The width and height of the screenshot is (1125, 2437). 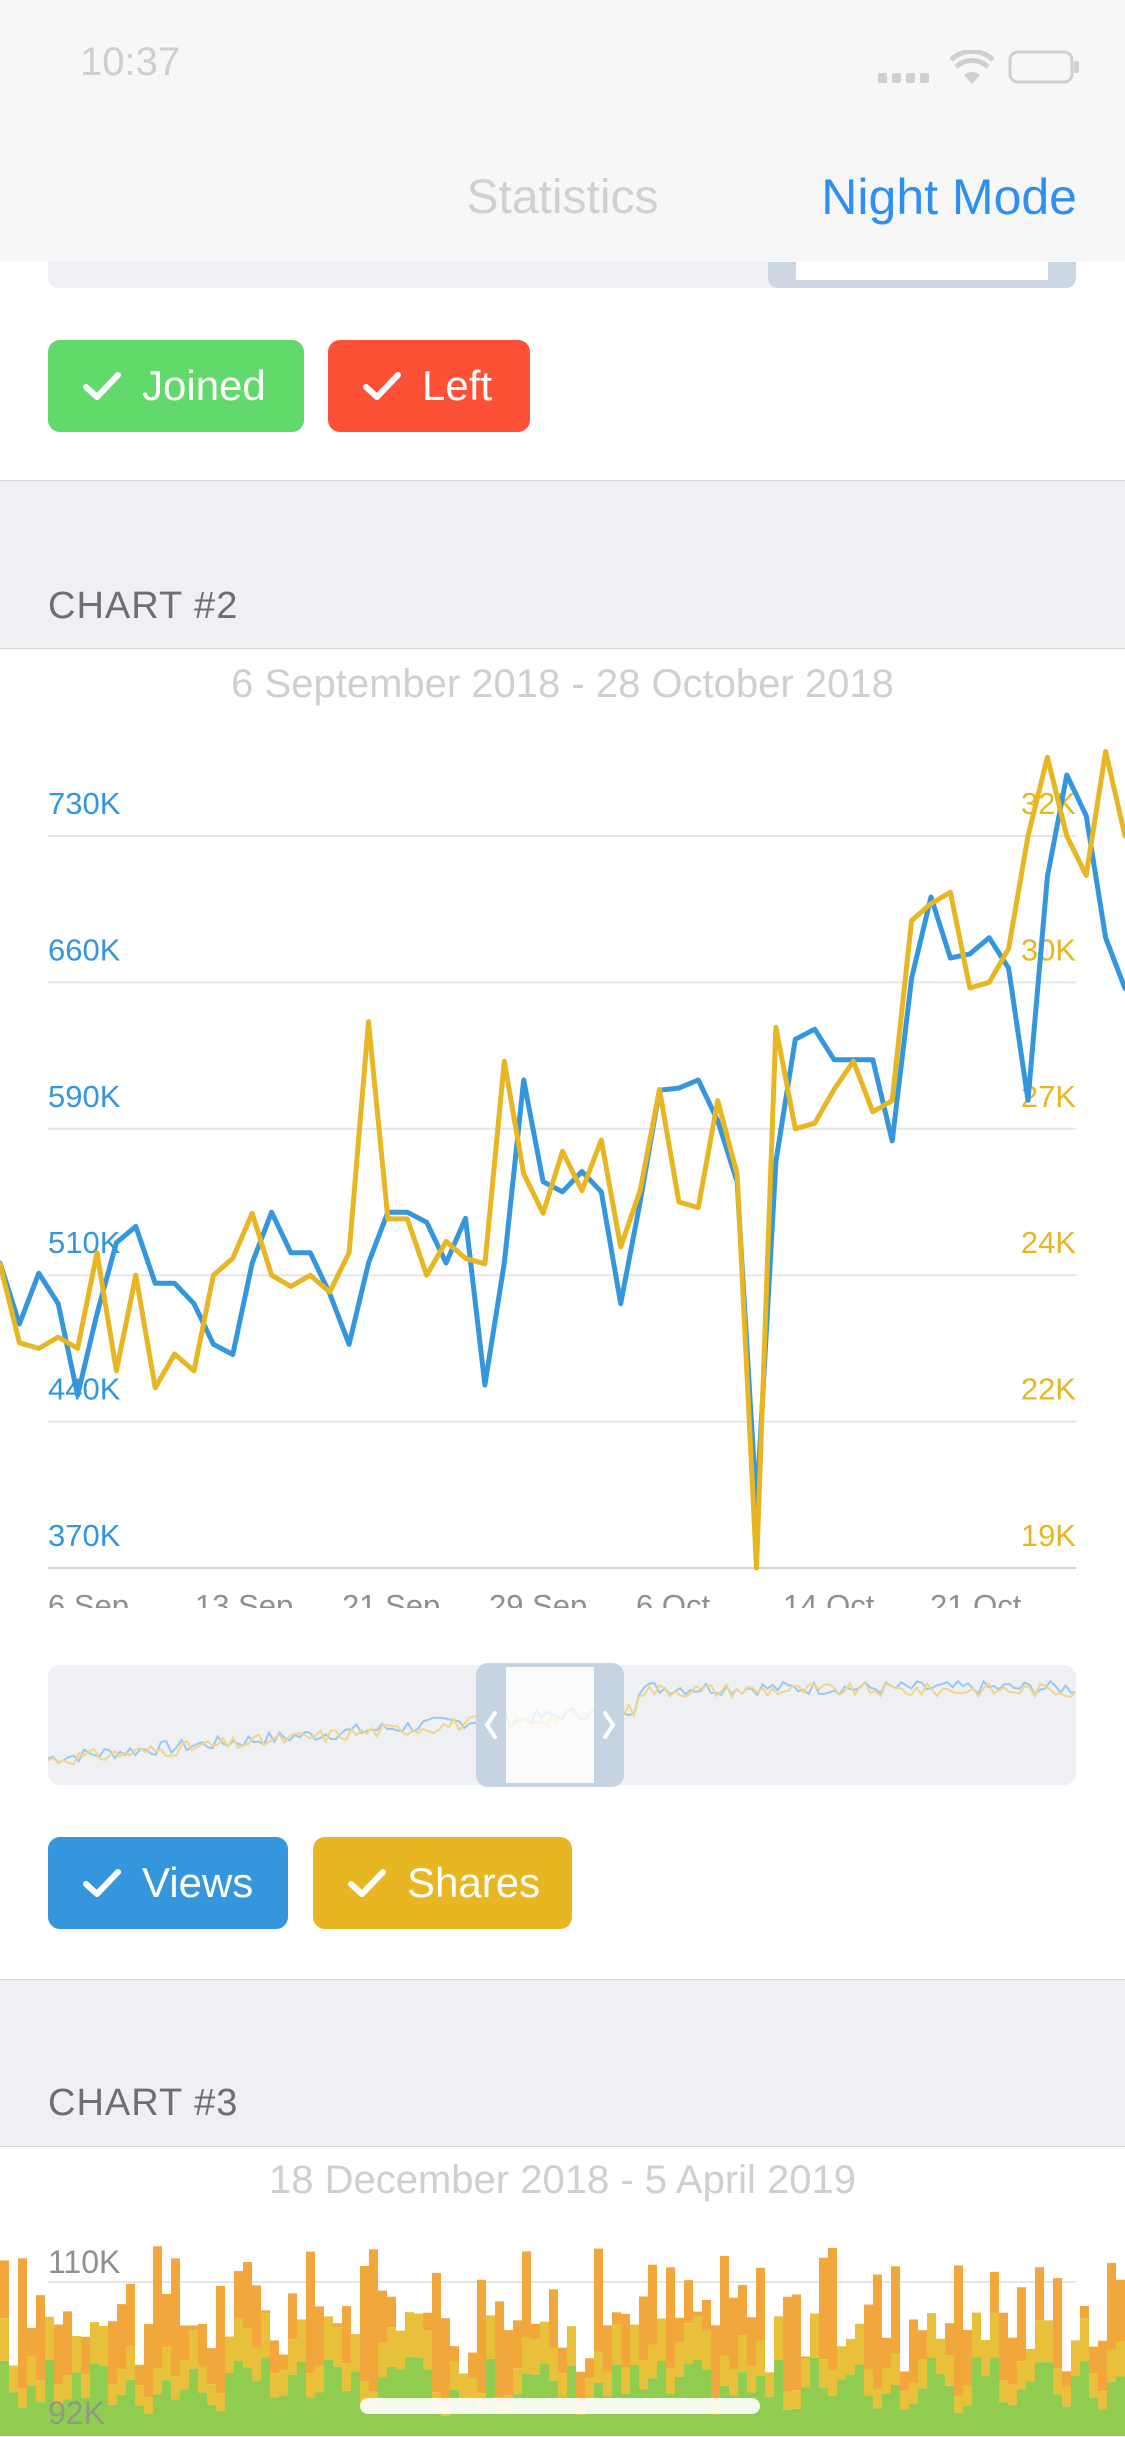 I want to click on home-indicator, so click(x=560, y=2406).